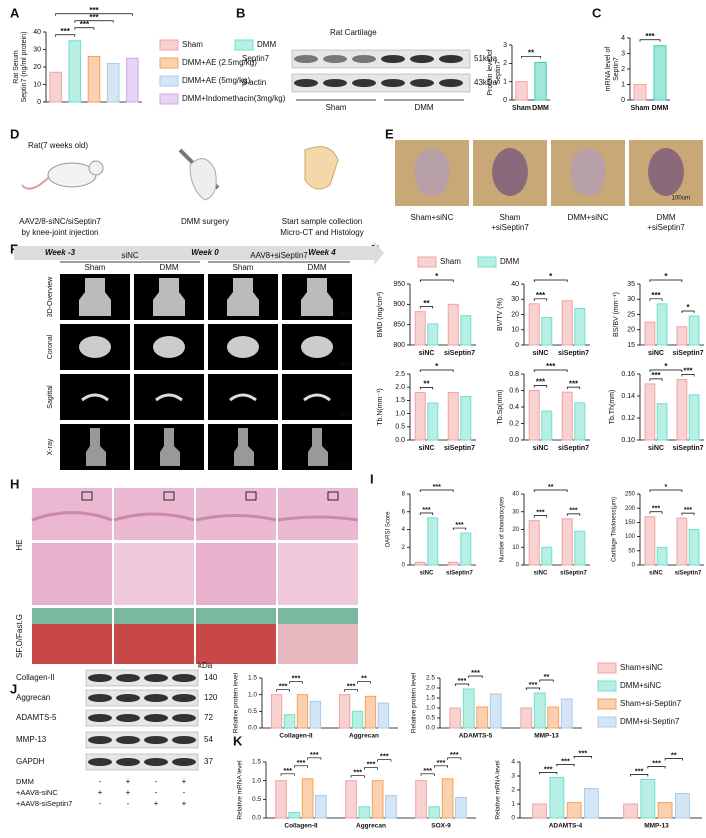  I want to click on y-tick-label: 10, so click(515, 548).